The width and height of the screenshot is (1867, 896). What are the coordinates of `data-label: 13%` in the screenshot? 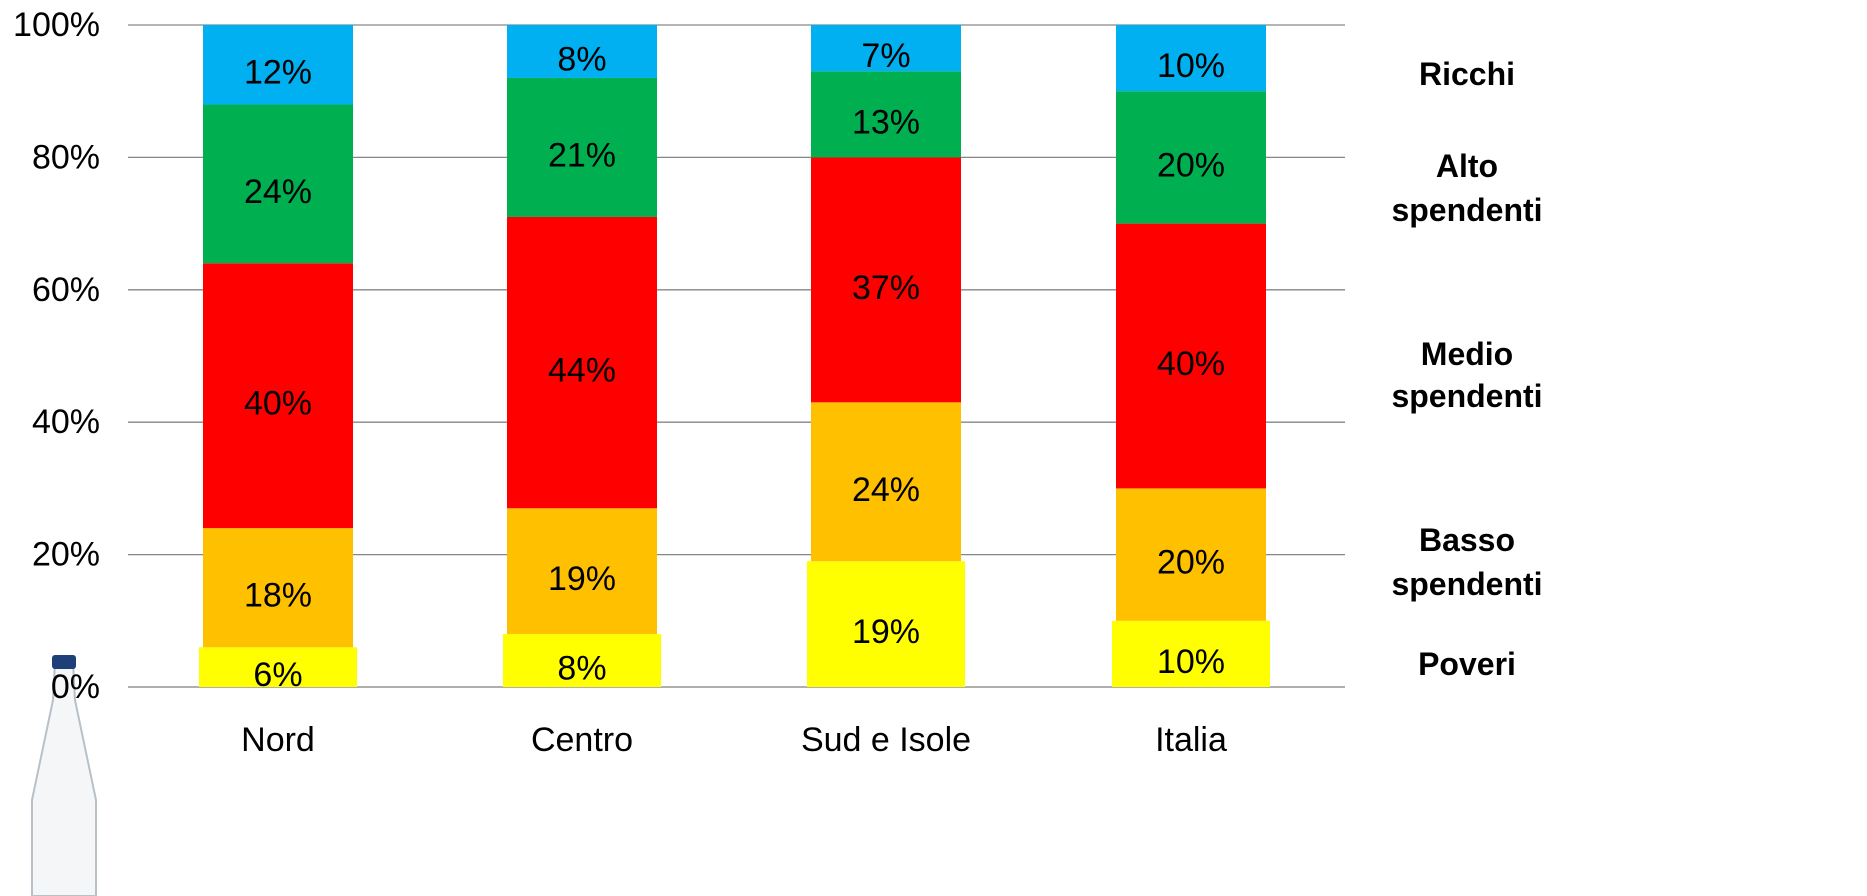 It's located at (886, 122).